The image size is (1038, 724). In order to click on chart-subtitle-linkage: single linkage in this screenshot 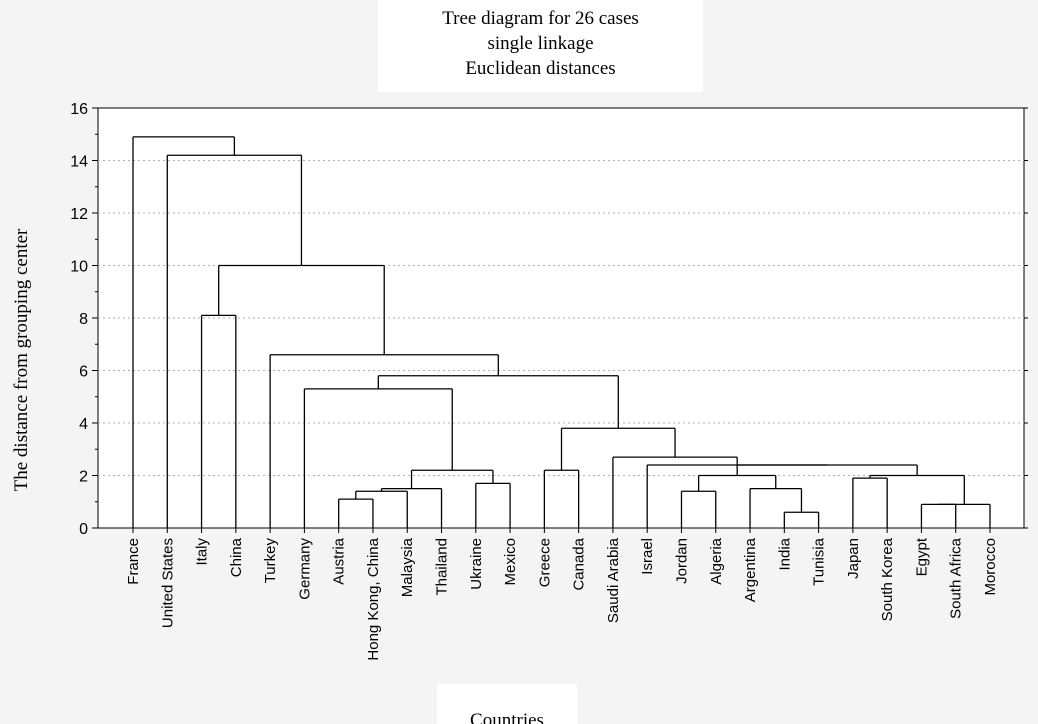, I will do `click(540, 43)`.